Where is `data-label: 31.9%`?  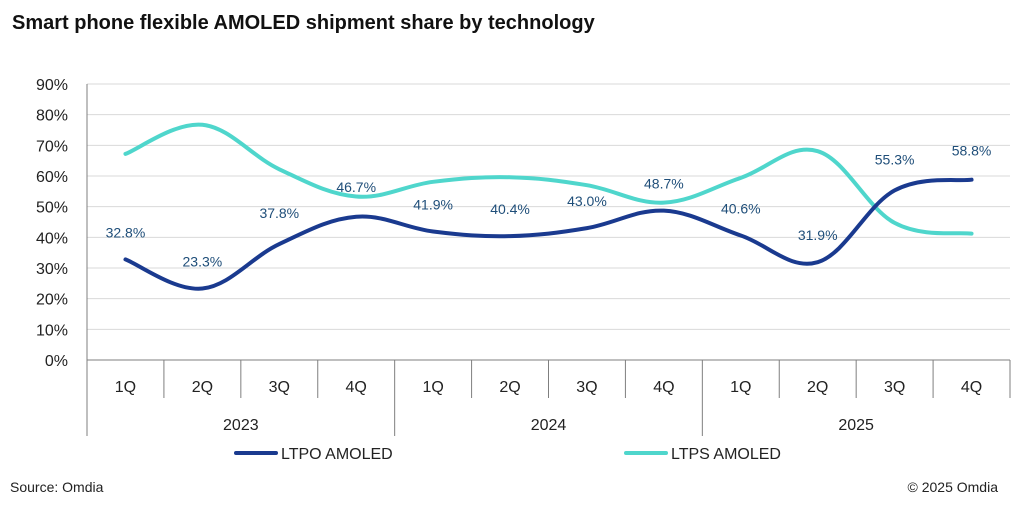
data-label: 31.9% is located at coordinates (818, 235).